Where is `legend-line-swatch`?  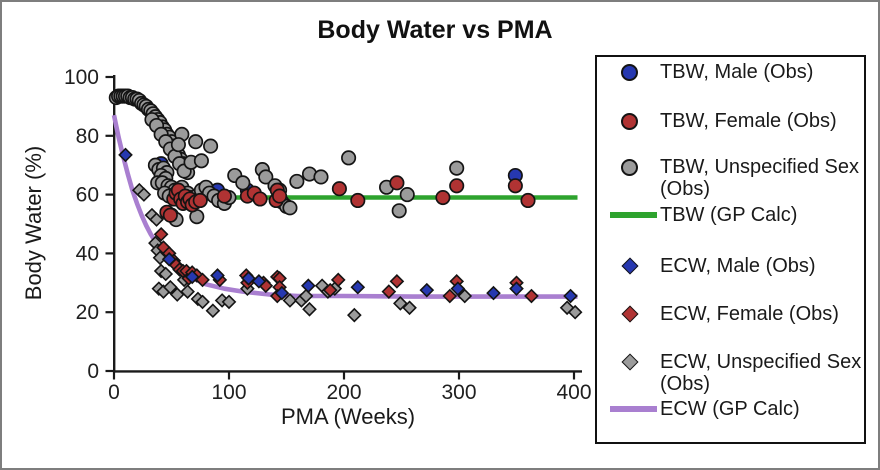 legend-line-swatch is located at coordinates (628, 409).